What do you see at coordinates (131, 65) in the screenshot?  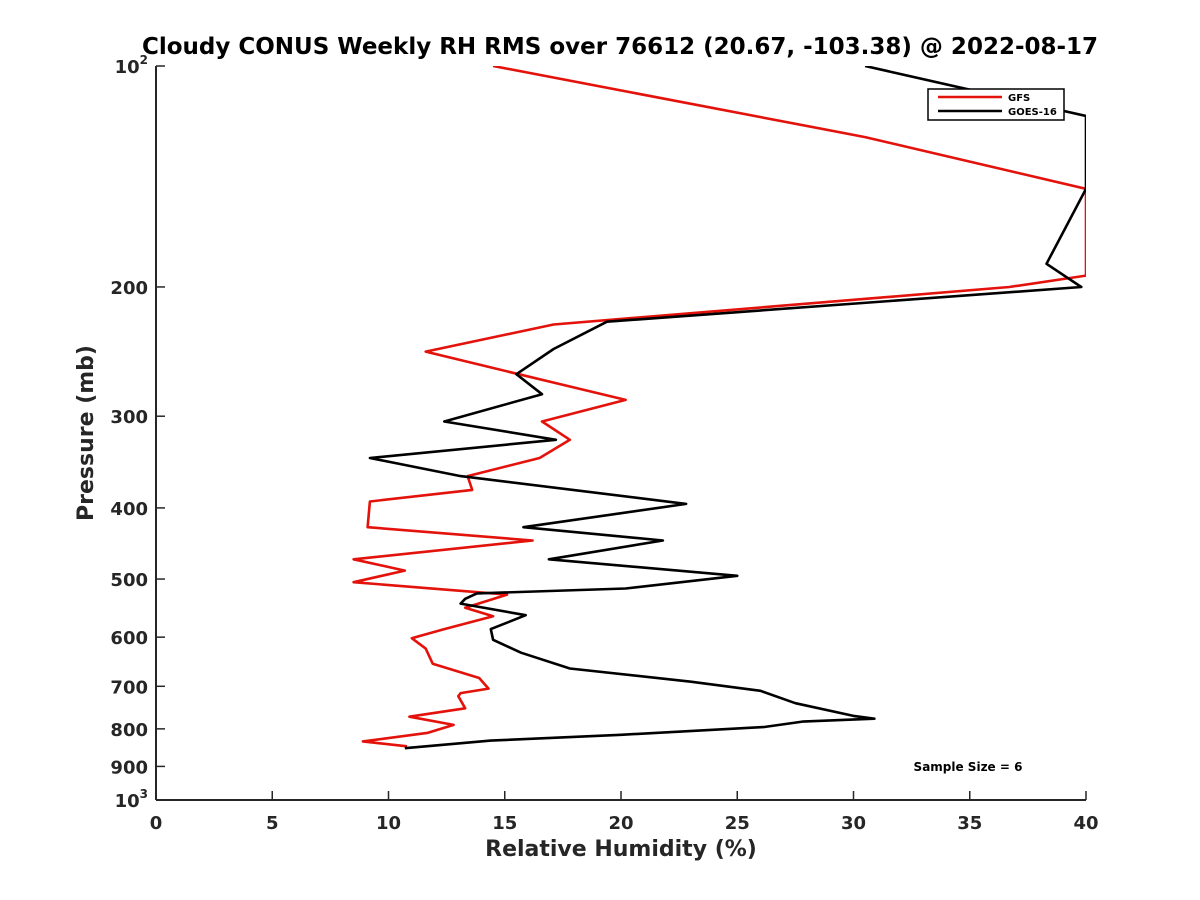 I see `y-tick-label-100: 10²` at bounding box center [131, 65].